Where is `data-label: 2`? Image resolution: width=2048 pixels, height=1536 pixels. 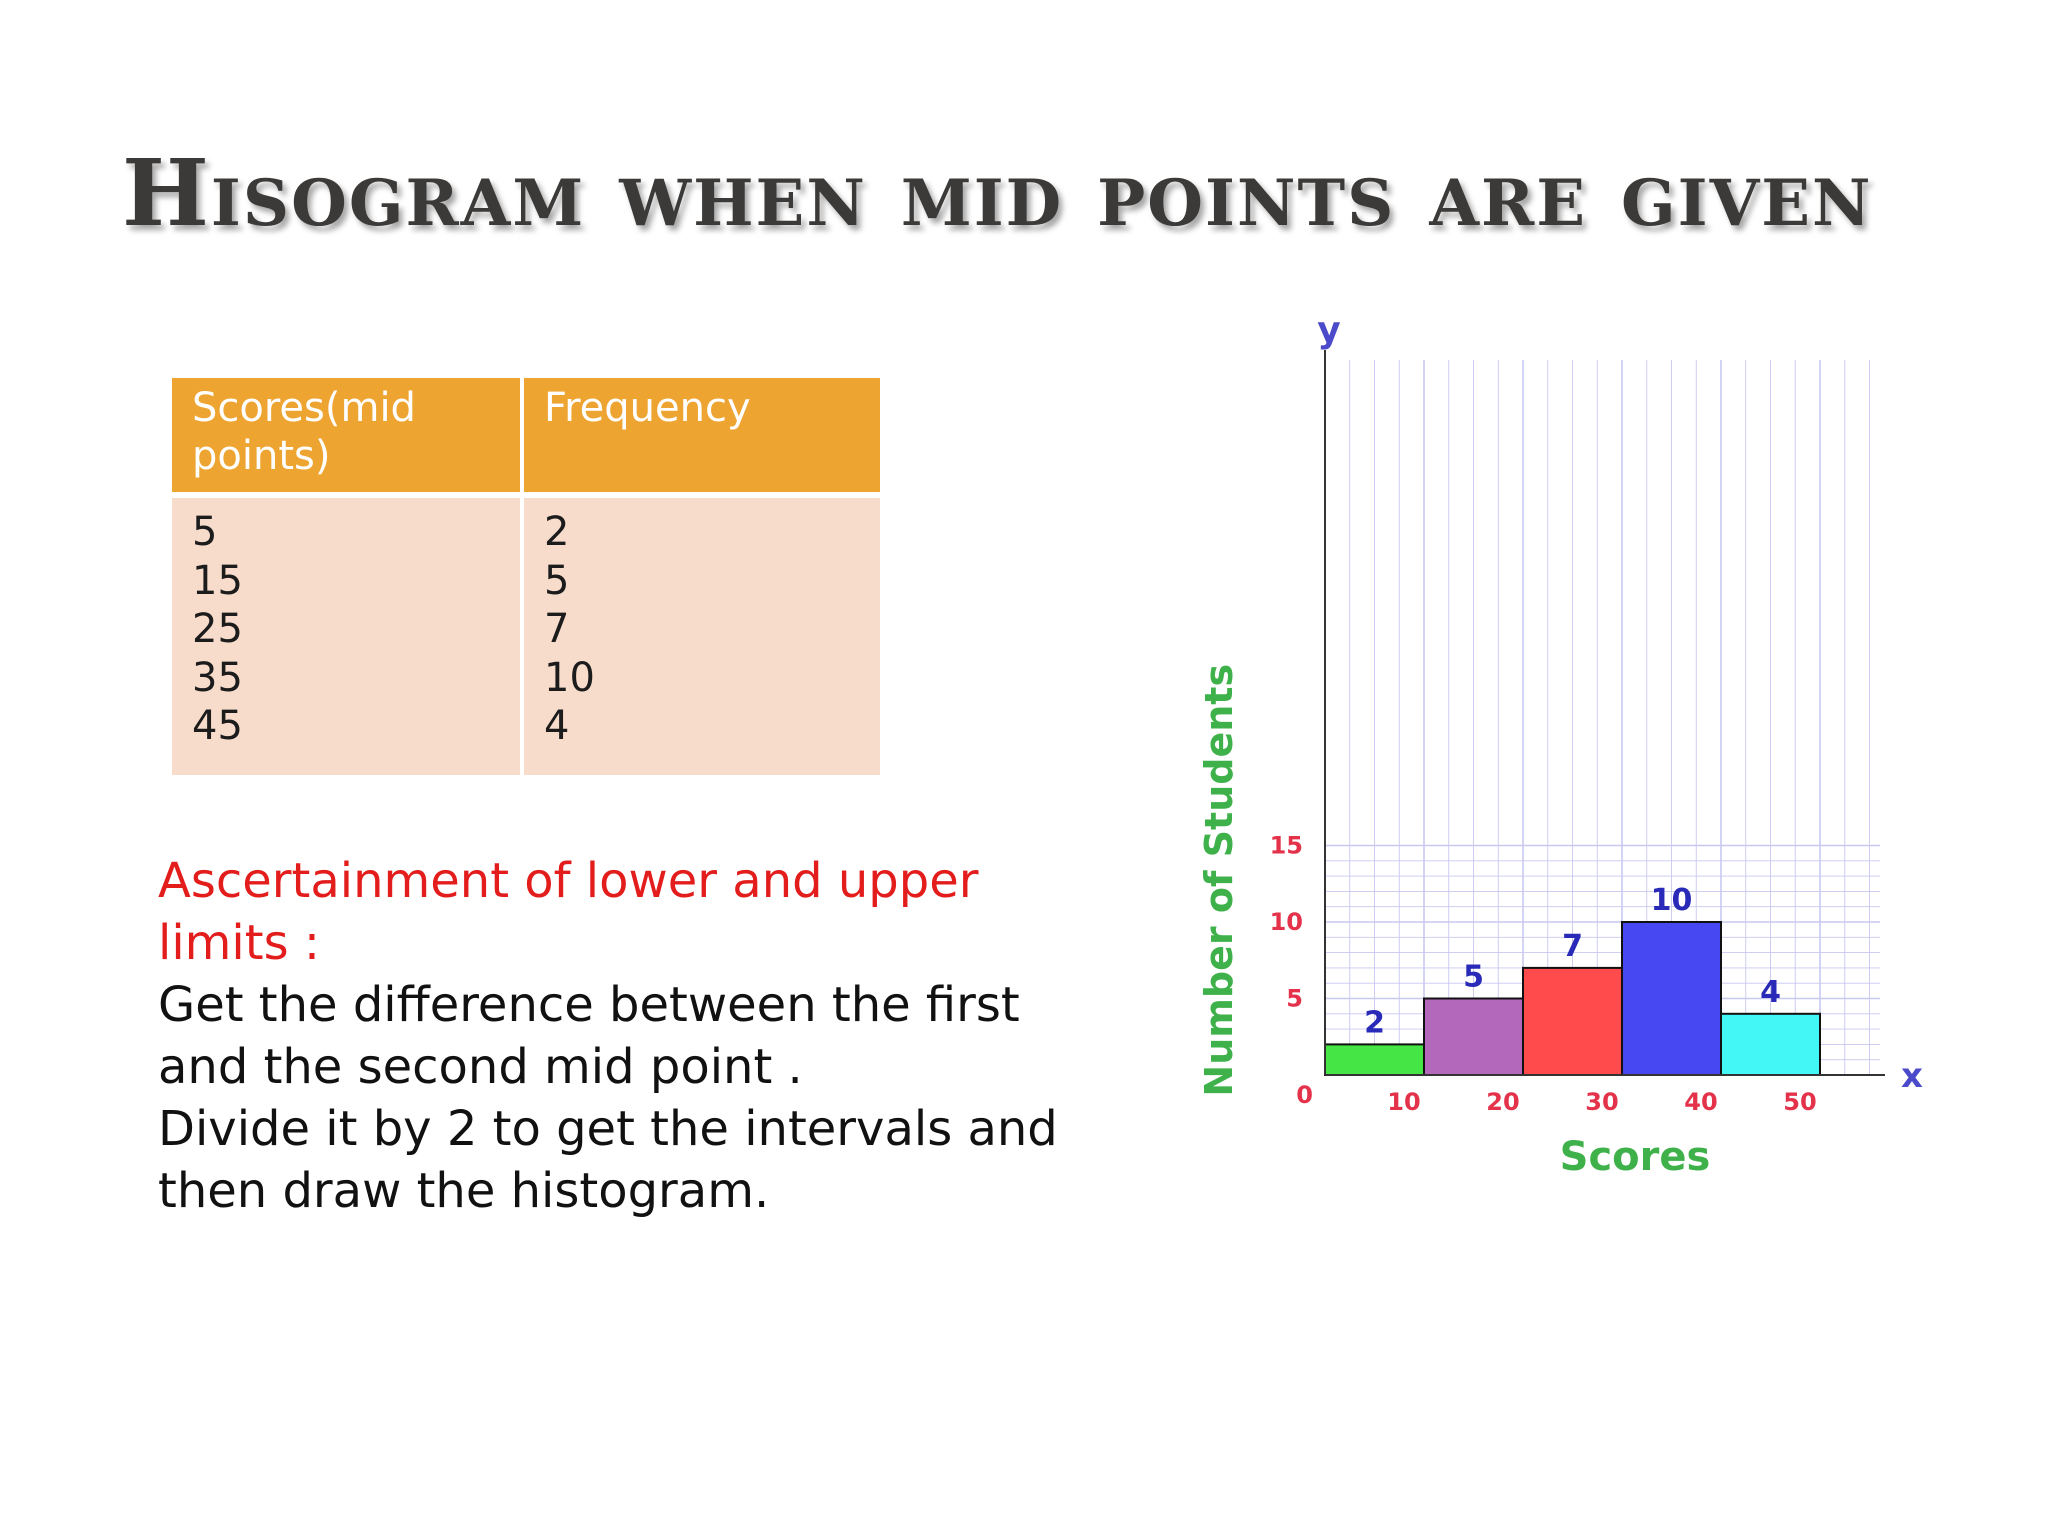 data-label: 2 is located at coordinates (1374, 1022).